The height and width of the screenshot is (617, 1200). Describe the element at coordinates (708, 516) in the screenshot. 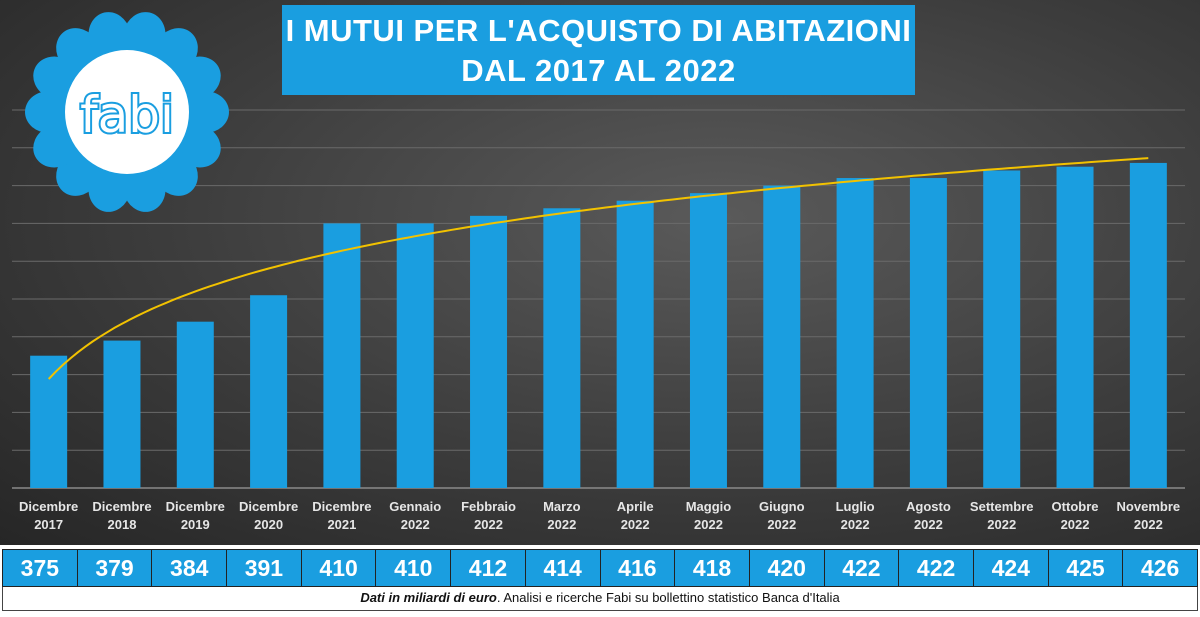

I see `x-tick-label: Maggio 2022` at that location.